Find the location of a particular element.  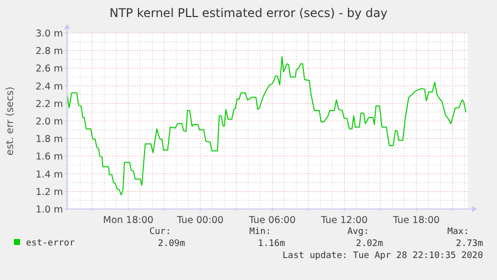

y-tick-label: 1.2 m is located at coordinates (49, 192).